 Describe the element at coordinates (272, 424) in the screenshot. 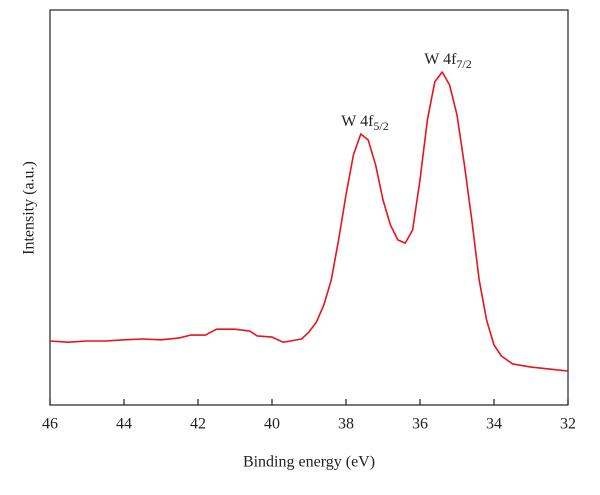

I see `x-tick-label: 40` at that location.